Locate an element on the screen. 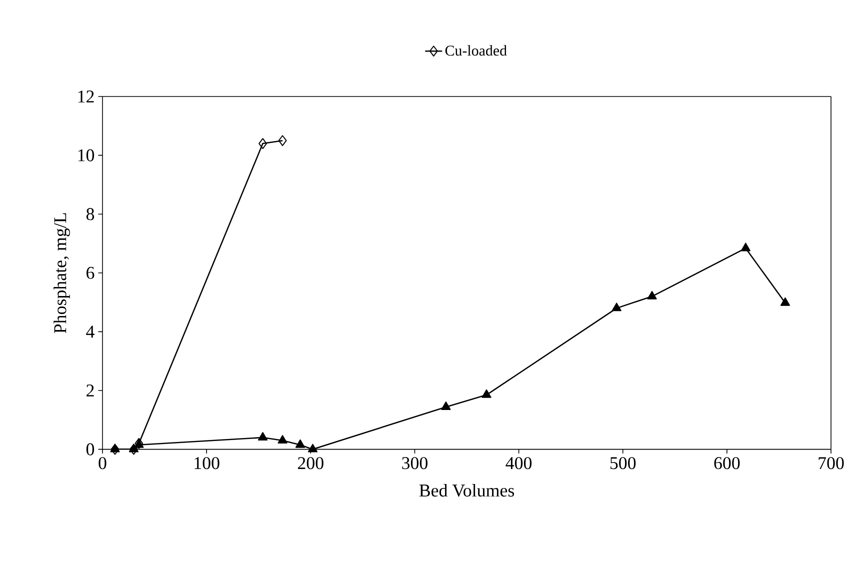 This screenshot has height=567, width=860. x-tick-label: 300 is located at coordinates (415, 463).